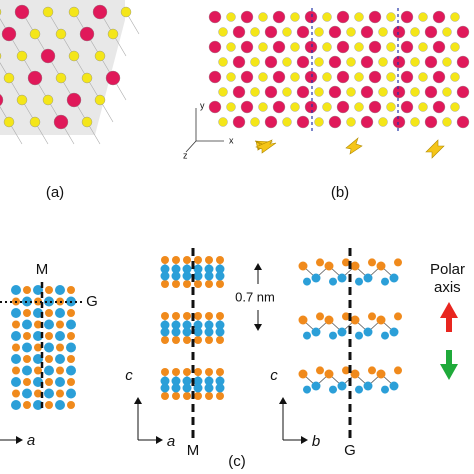 Image resolution: width=474 pixels, height=474 pixels. What do you see at coordinates (92, 301) in the screenshot?
I see `line-label: G` at bounding box center [92, 301].